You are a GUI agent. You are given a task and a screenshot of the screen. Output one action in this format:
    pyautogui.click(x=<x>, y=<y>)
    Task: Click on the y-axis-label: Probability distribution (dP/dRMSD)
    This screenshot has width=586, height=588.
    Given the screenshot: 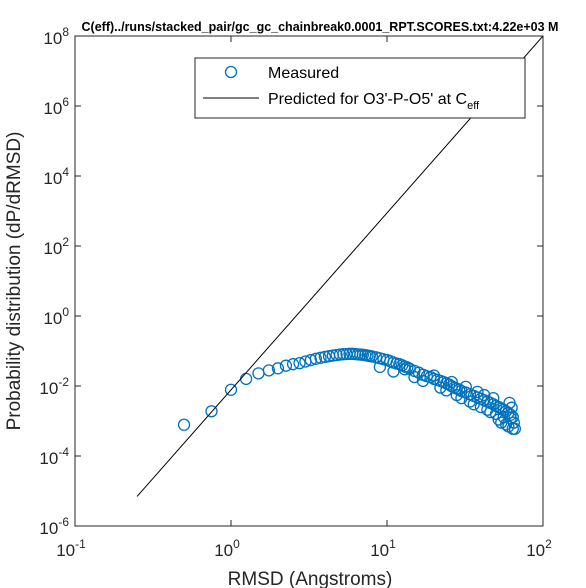 What is the action you would take?
    pyautogui.click(x=14, y=281)
    